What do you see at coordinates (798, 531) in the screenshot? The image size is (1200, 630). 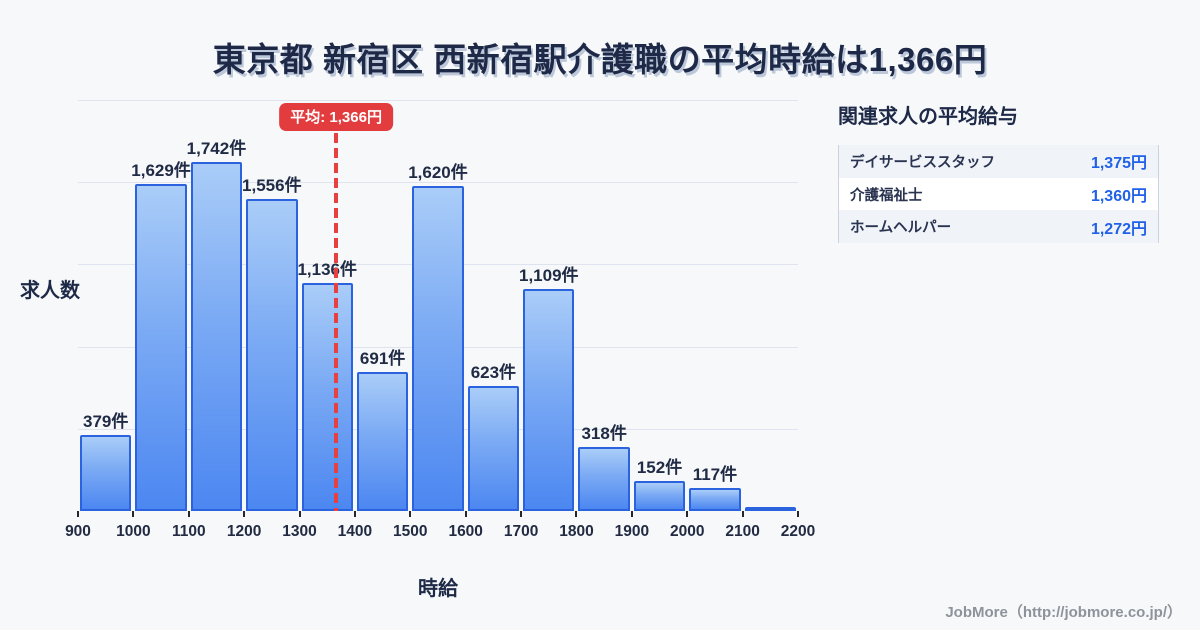 I see `x-tick-label: 2200` at bounding box center [798, 531].